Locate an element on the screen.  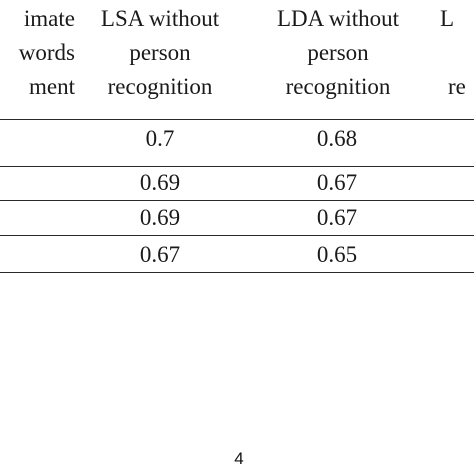
table-header-lsa: LSA without person recognition is located at coordinates (160, 53).